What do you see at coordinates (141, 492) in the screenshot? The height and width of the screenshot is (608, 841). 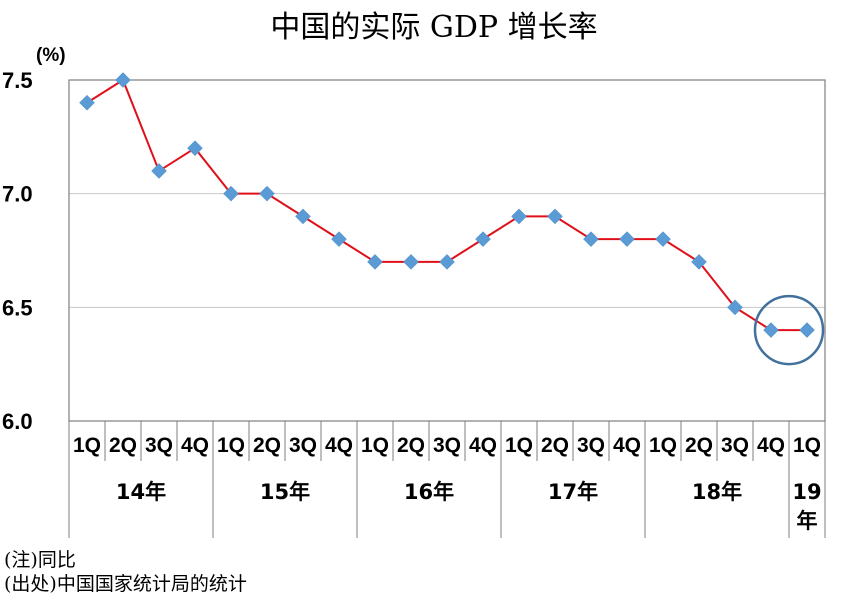 I see `year-label: 14年` at bounding box center [141, 492].